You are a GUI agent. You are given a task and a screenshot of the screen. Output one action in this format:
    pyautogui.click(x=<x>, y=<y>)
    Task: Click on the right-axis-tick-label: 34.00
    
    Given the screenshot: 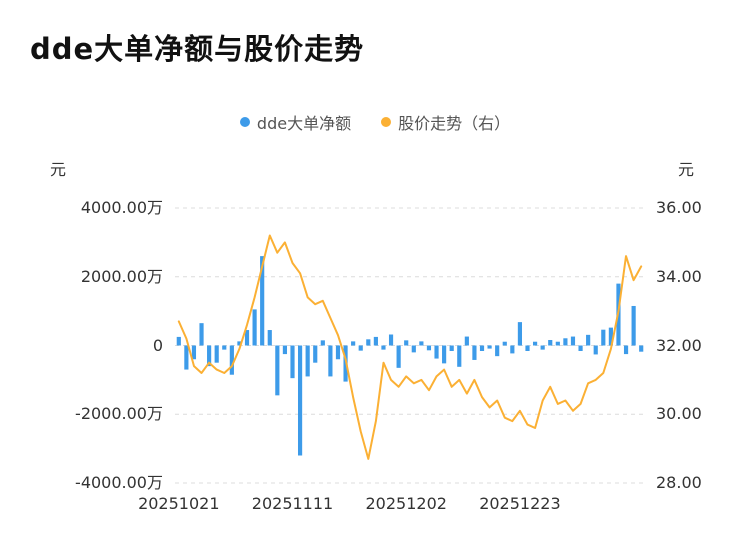 What is the action you would take?
    pyautogui.click(x=679, y=276)
    